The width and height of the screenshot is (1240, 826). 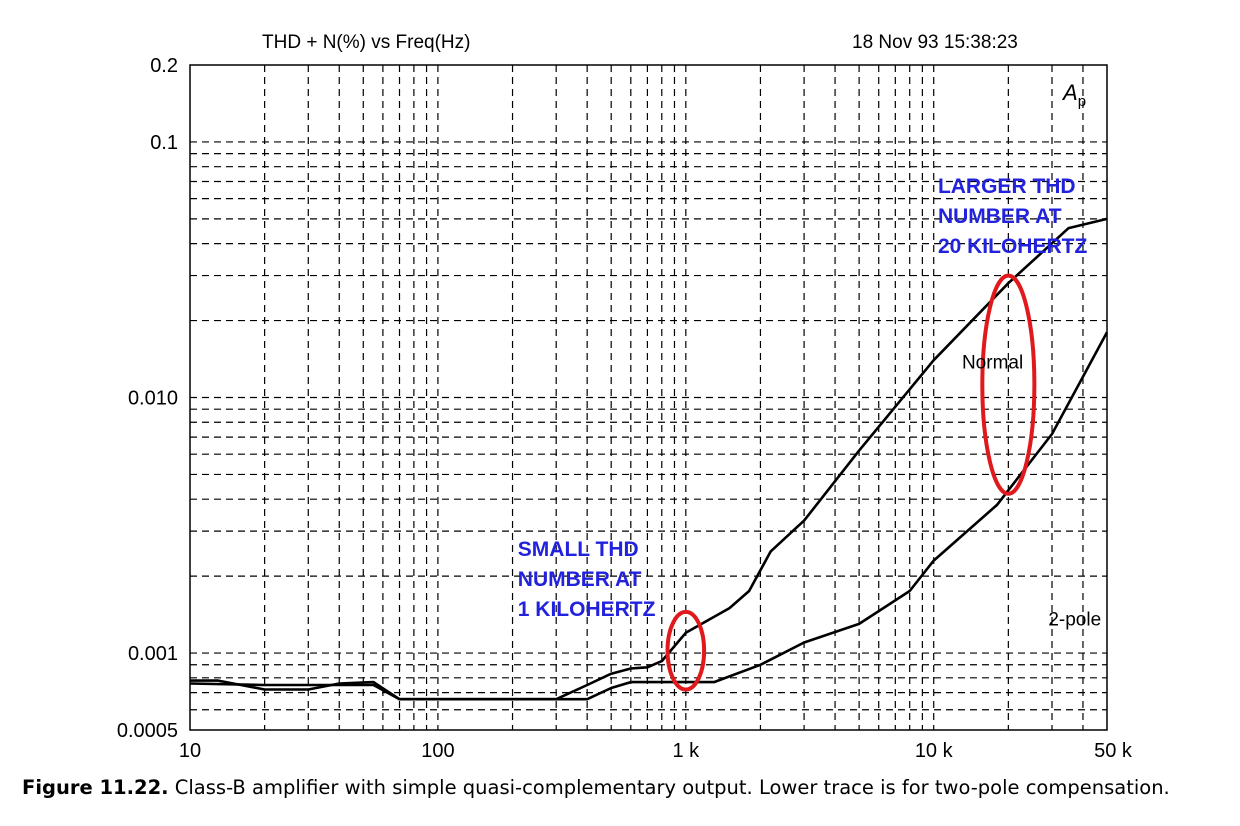 I want to click on chart-title: THD + N(%) vs Freq(Hz), so click(x=366, y=42).